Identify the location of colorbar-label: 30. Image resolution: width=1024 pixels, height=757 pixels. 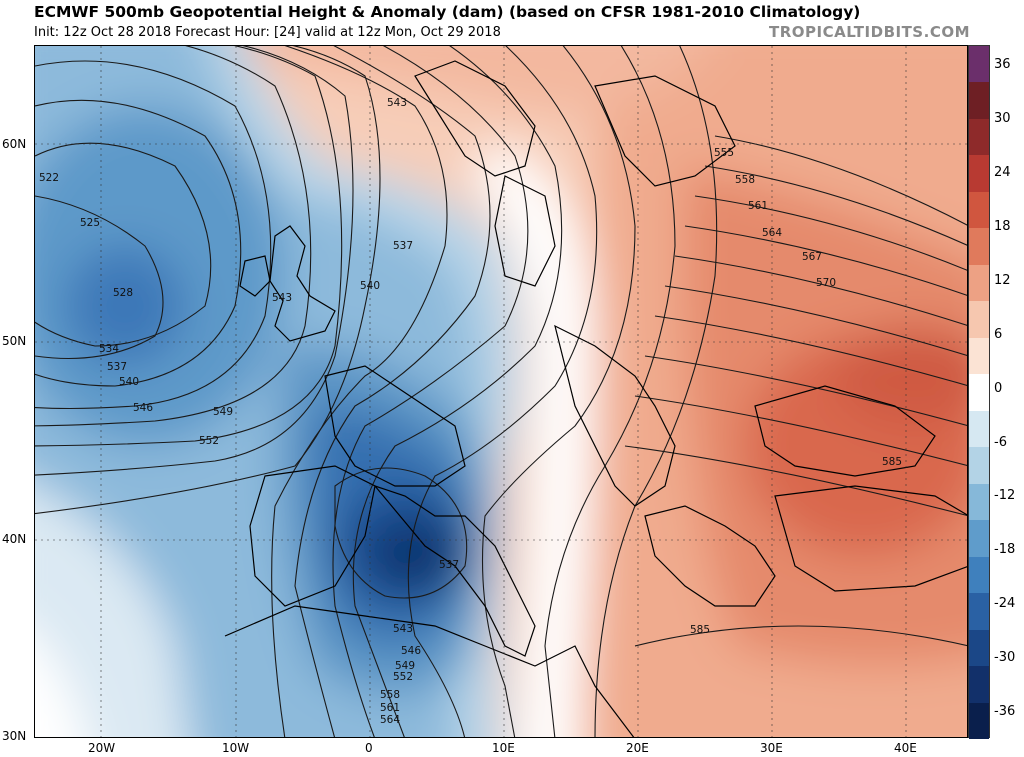
(1002, 118).